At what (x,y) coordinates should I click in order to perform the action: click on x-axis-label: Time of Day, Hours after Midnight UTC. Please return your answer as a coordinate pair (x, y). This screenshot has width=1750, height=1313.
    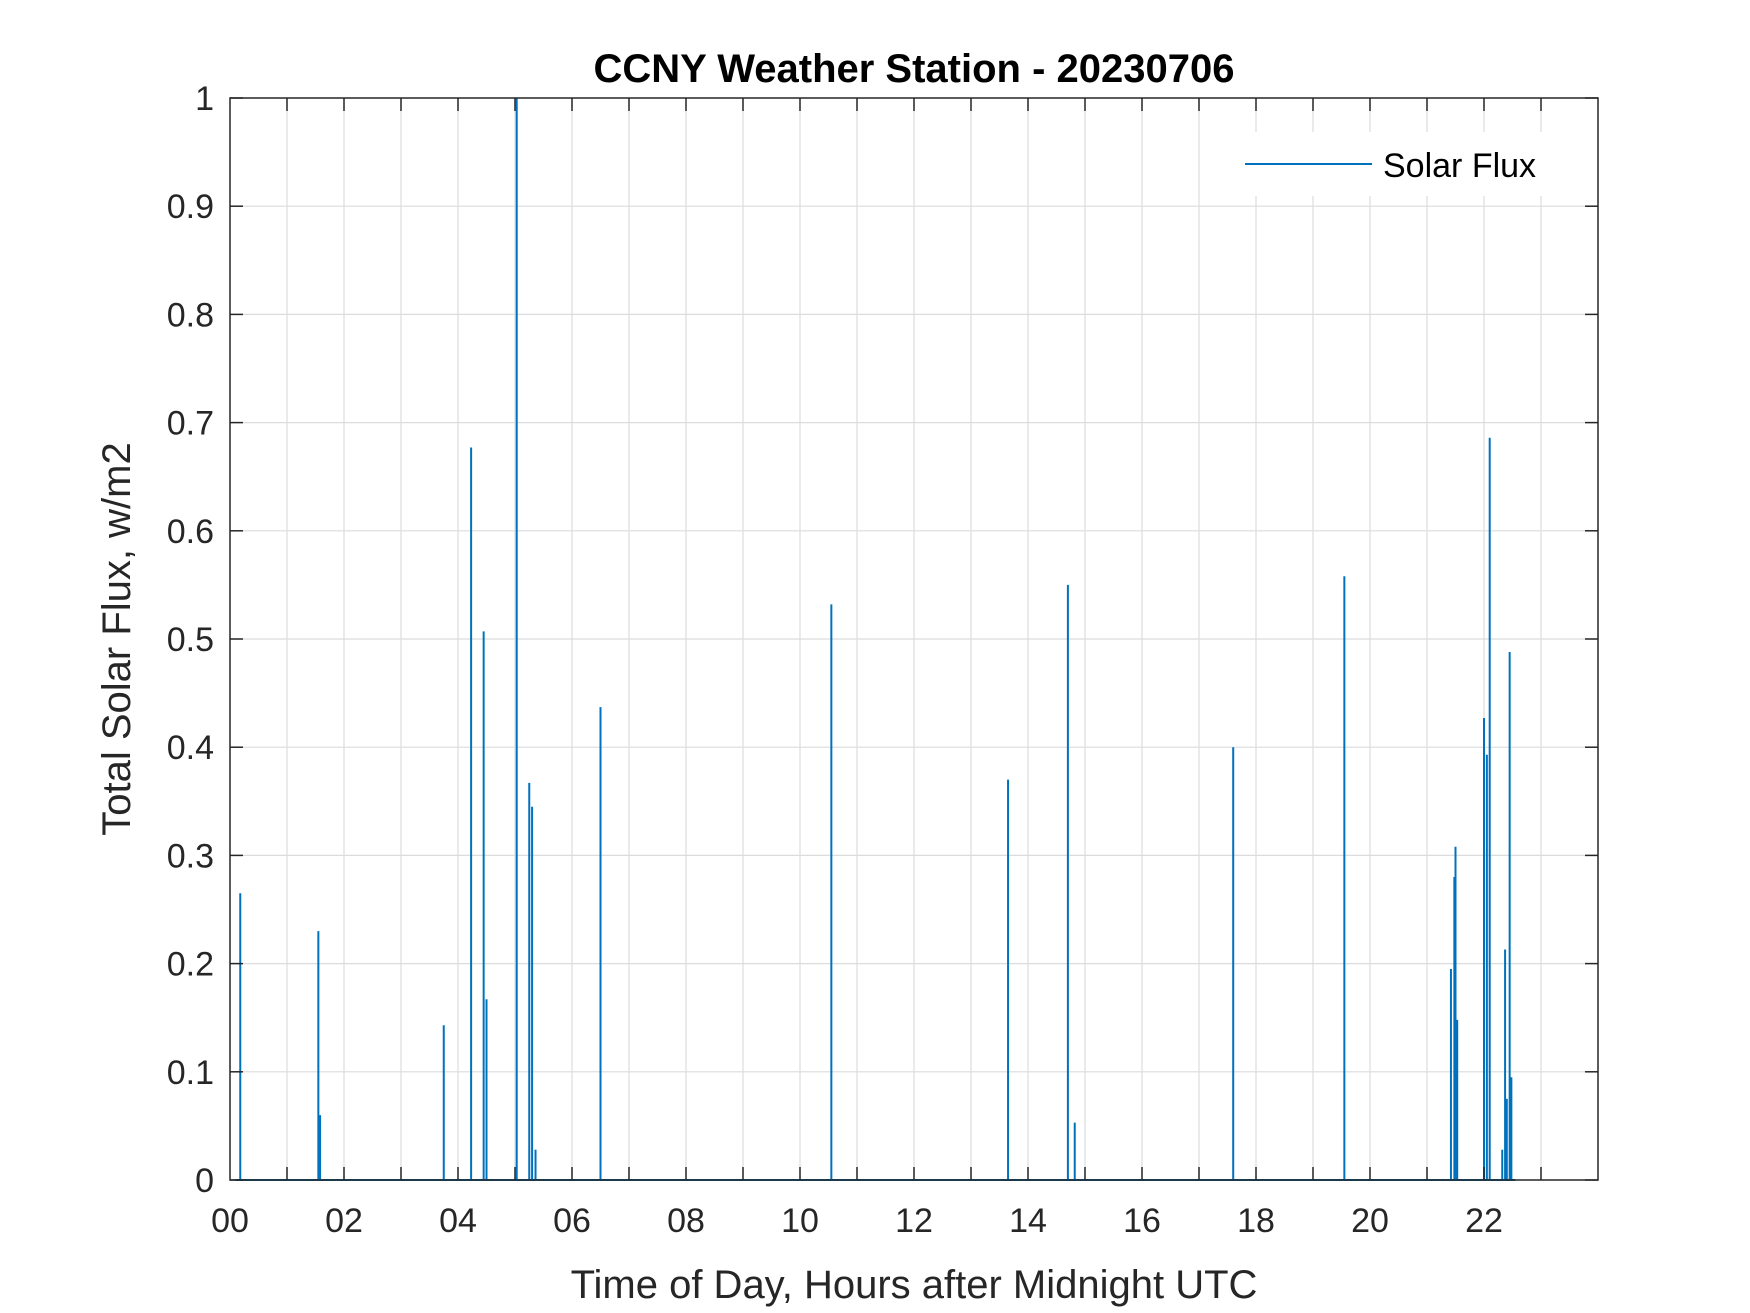
    Looking at the image, I should click on (914, 1285).